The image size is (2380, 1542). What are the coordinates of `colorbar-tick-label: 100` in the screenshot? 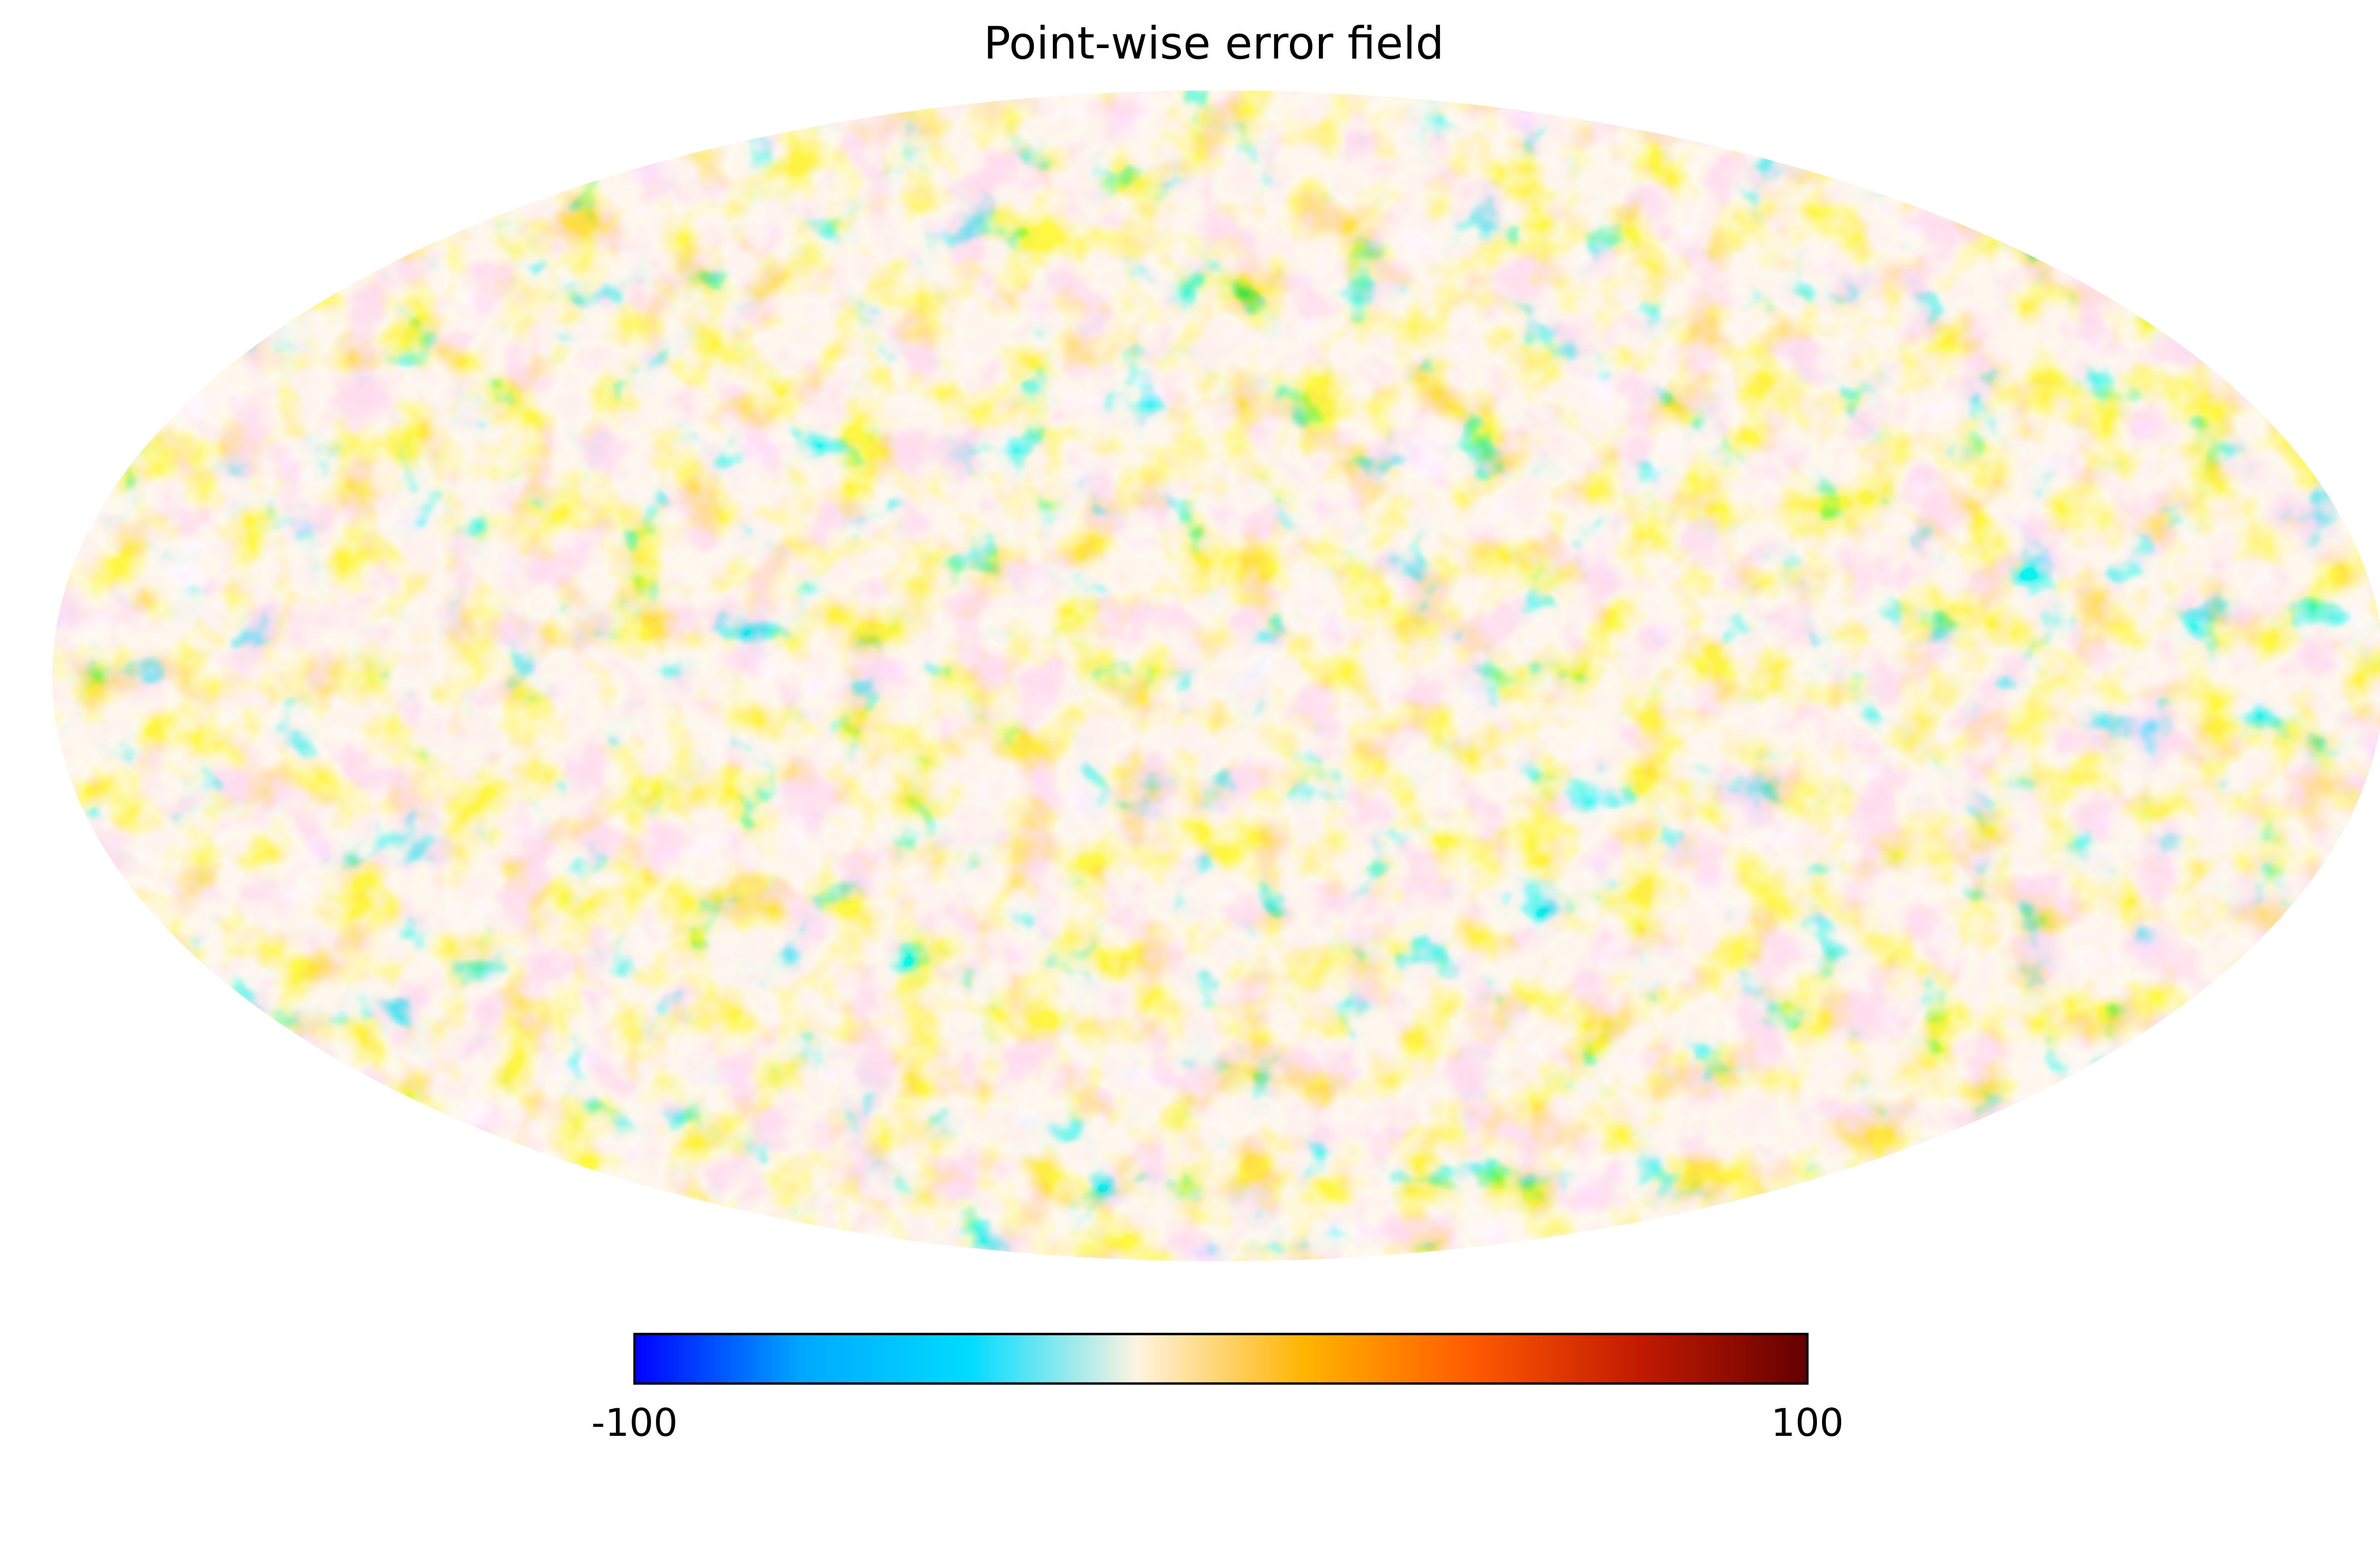 It's located at (1807, 1423).